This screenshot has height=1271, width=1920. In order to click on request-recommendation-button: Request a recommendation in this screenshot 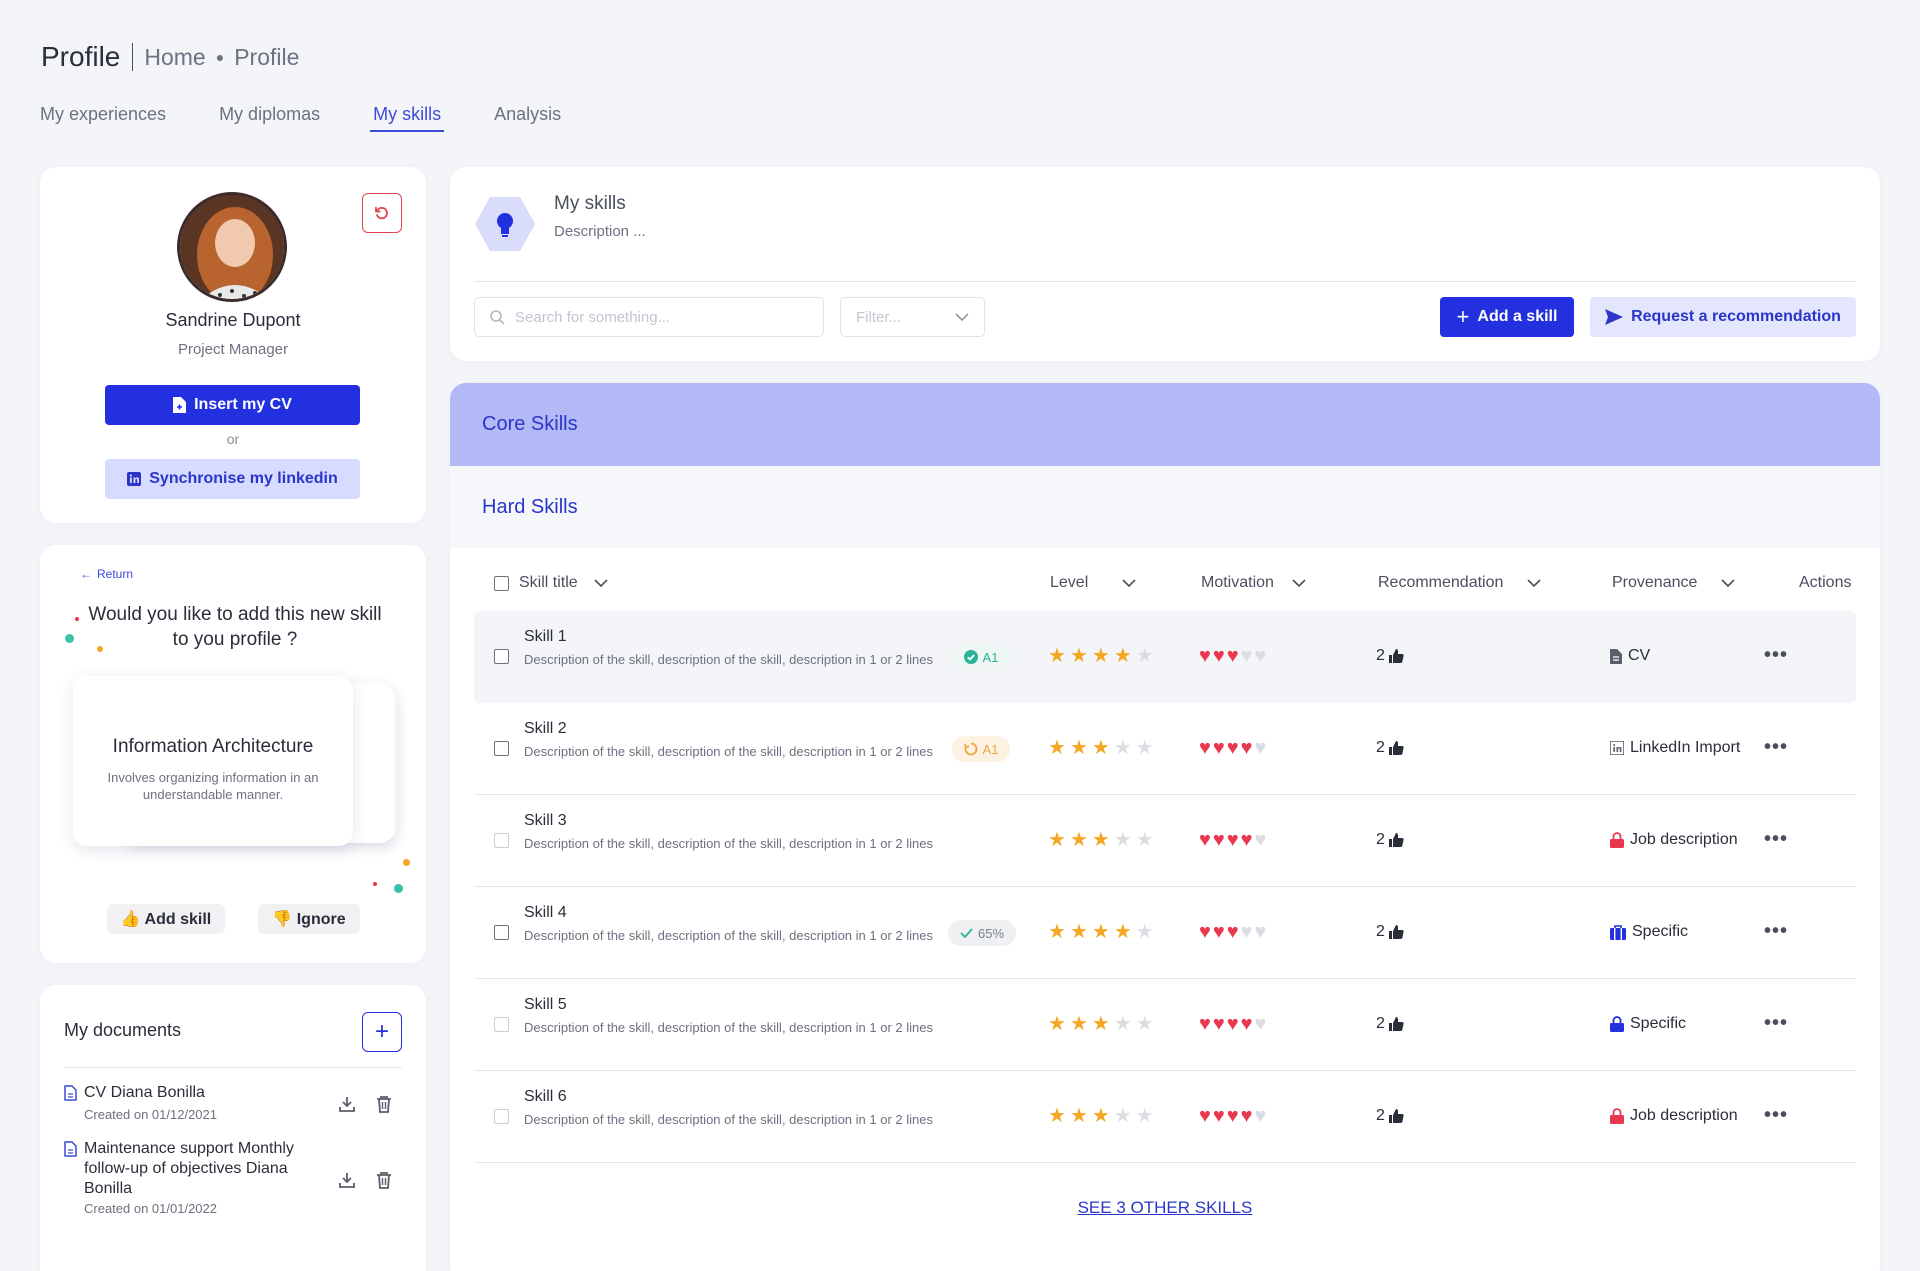, I will do `click(1723, 317)`.